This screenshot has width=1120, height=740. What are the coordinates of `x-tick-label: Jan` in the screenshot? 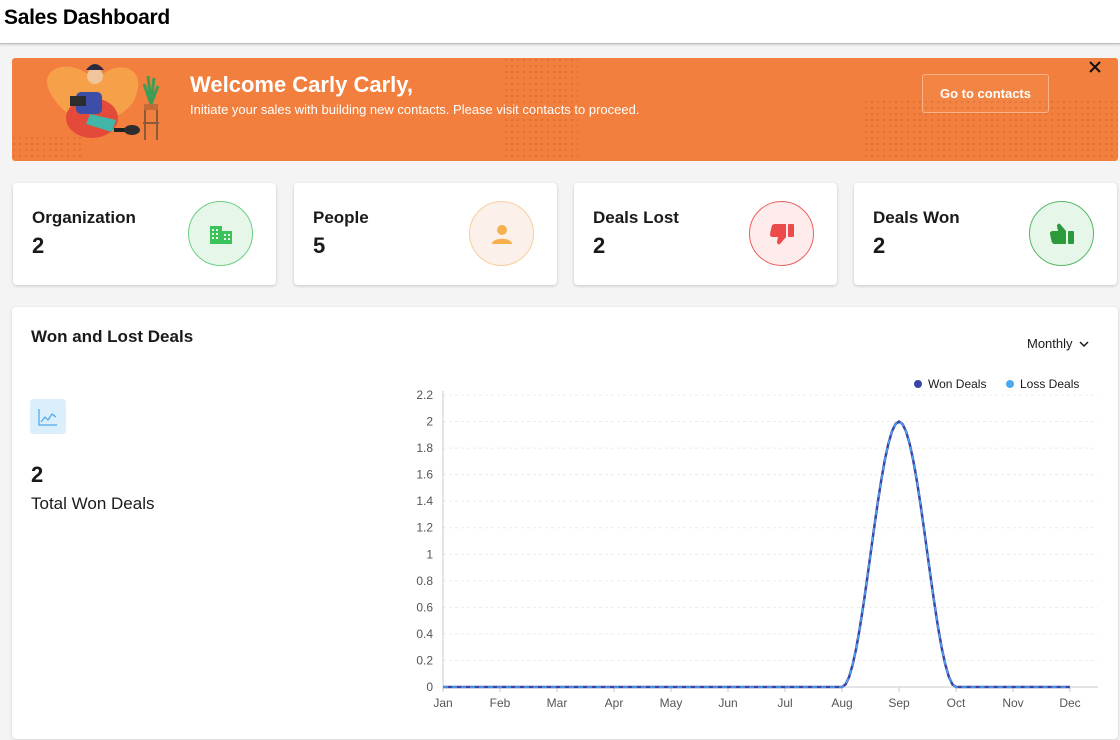 It's located at (442, 703).